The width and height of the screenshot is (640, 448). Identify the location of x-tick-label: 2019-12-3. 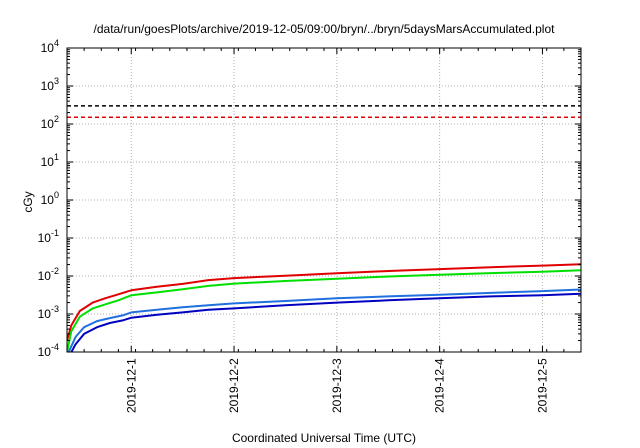
(337, 385).